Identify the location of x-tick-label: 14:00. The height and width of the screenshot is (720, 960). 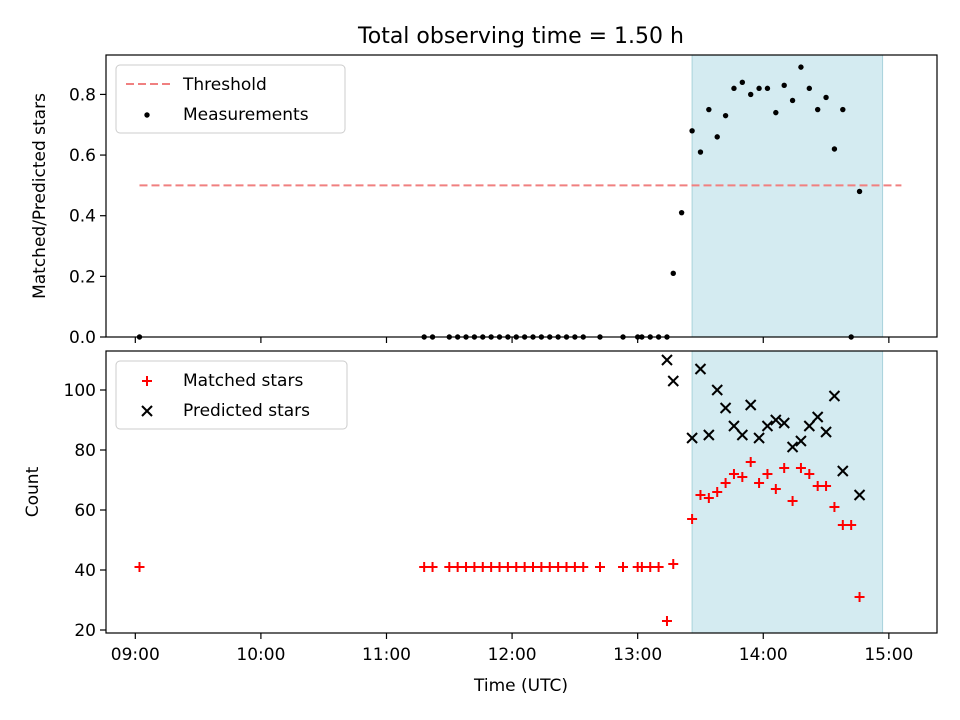
(763, 655).